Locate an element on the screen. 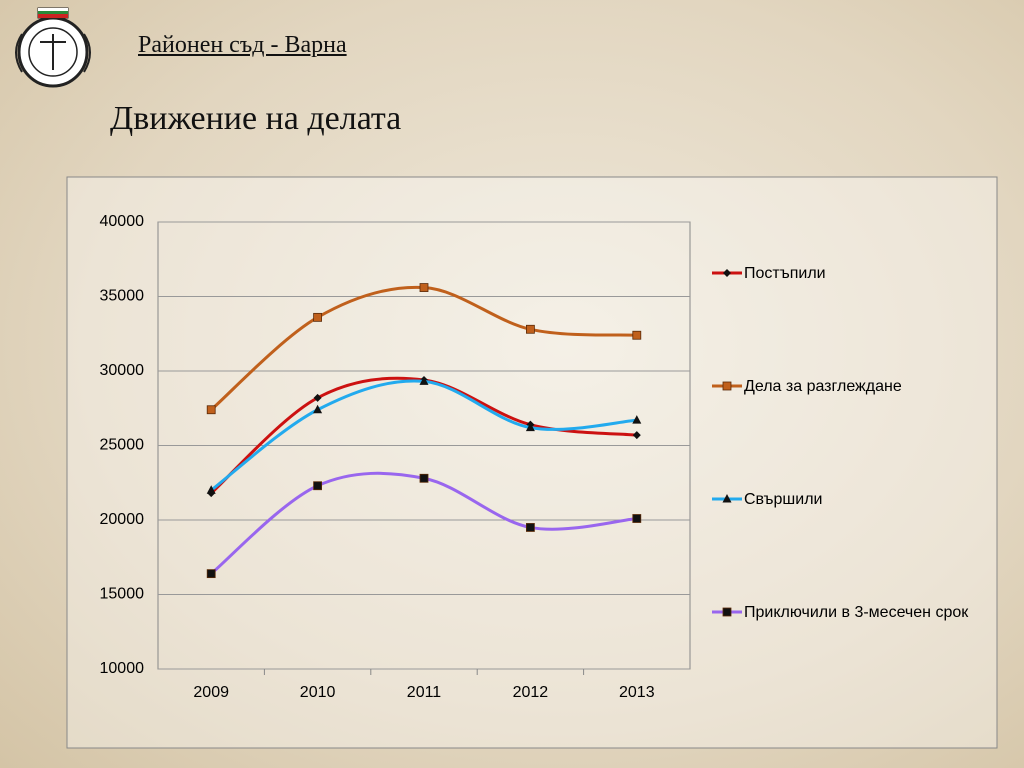 Image resolution: width=1024 pixels, height=768 pixels. chart-title: Движение на делата is located at coordinates (256, 118).